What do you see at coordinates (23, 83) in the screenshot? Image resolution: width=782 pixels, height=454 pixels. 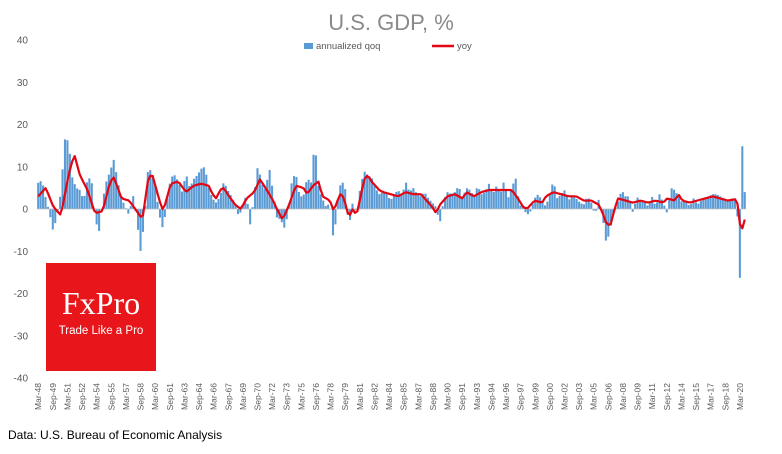 I see `y-tick-label: 30` at bounding box center [23, 83].